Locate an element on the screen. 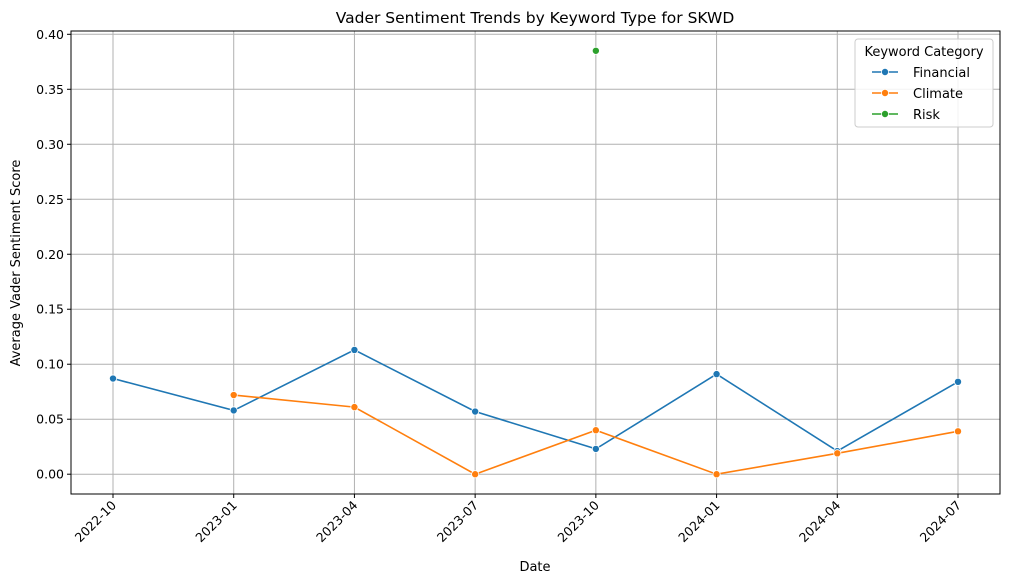 Image resolution: width=1010 pixels, height=584 pixels. x-axis-label: Date is located at coordinates (534, 567).